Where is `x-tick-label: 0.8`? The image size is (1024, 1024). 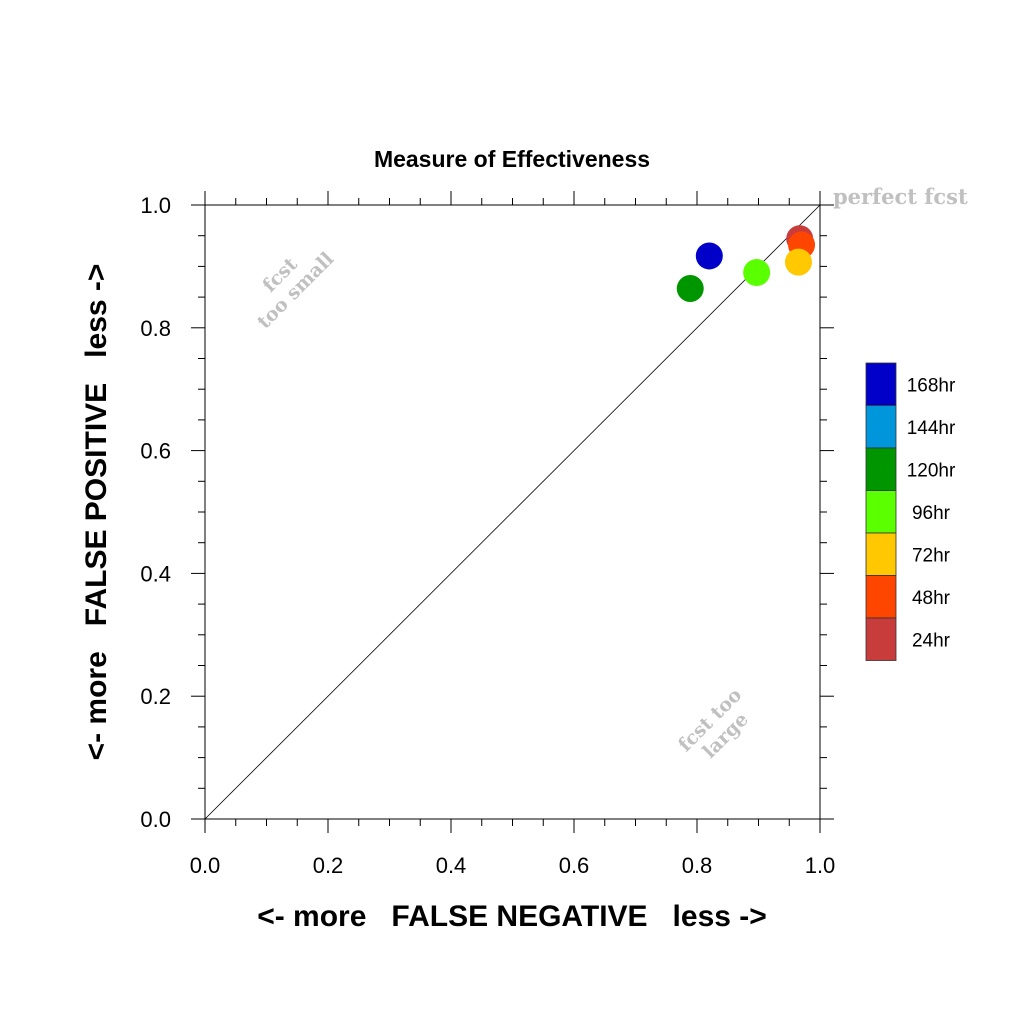
x-tick-label: 0.8 is located at coordinates (697, 865).